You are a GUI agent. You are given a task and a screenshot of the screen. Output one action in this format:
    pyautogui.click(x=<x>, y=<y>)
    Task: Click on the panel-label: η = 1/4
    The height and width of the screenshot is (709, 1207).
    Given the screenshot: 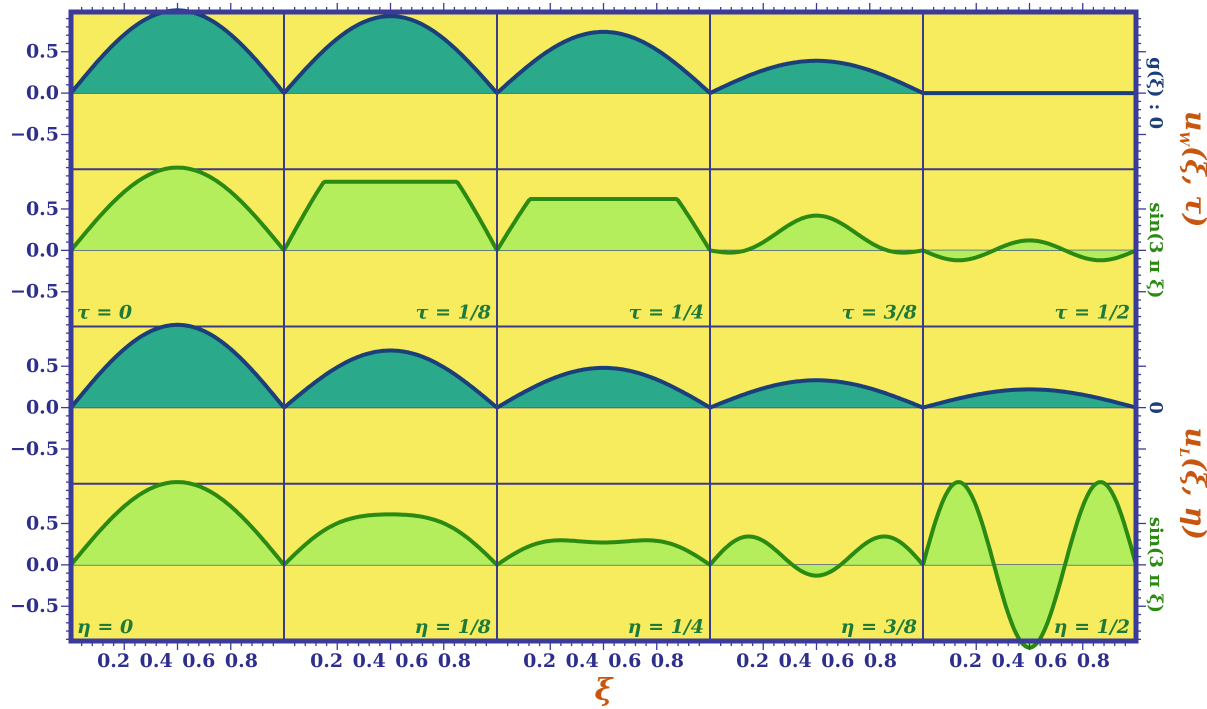 What is the action you would take?
    pyautogui.click(x=666, y=627)
    